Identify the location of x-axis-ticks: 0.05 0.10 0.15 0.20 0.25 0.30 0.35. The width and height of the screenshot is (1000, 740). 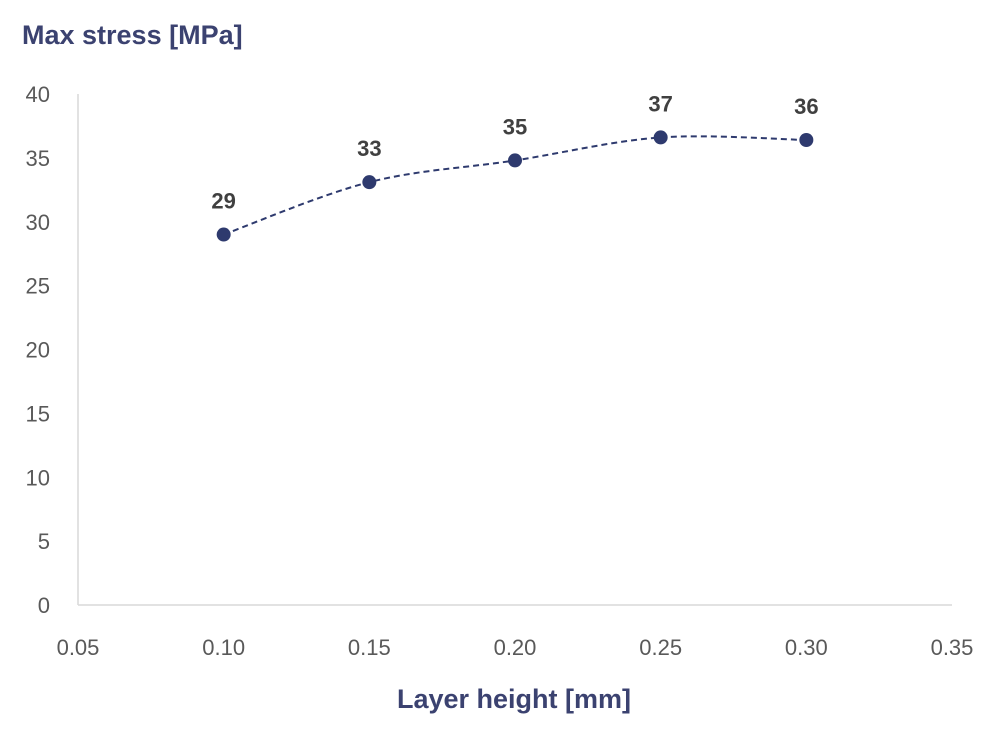
(515, 647).